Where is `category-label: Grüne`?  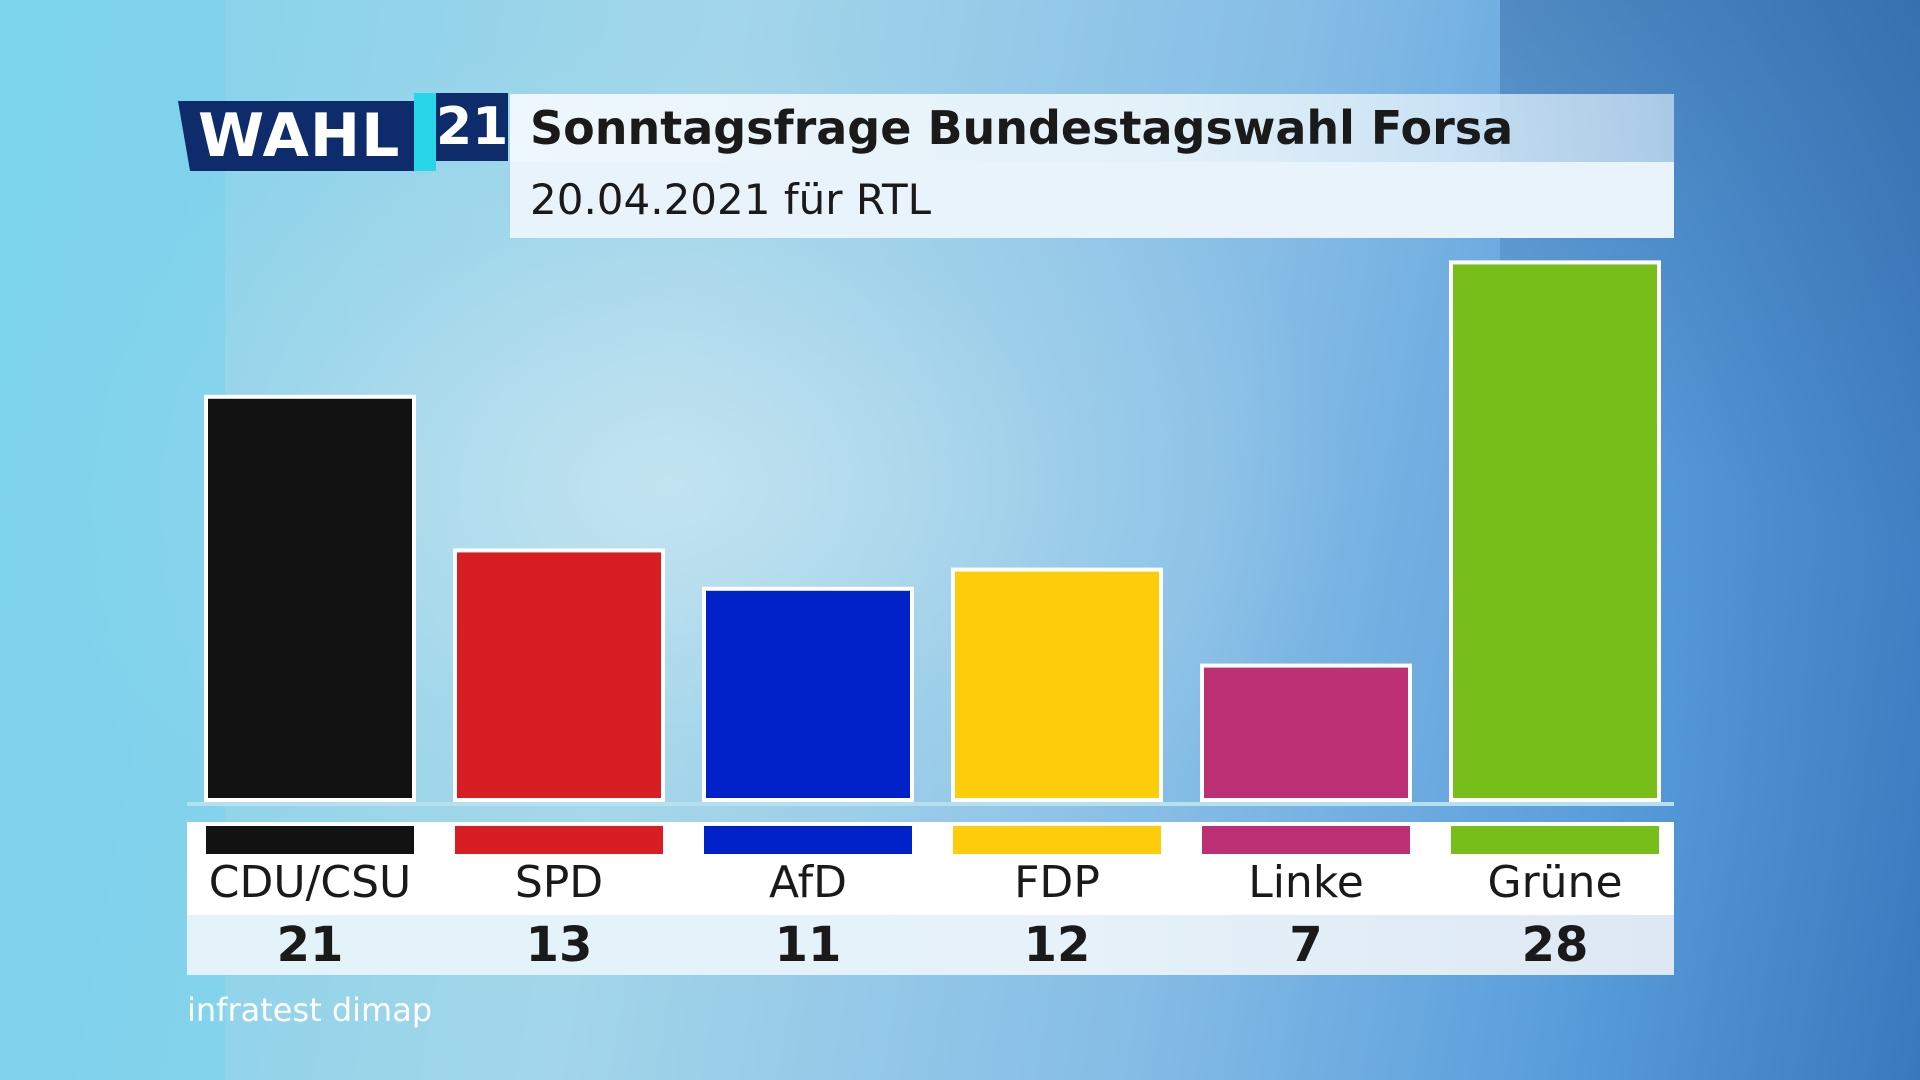
category-label: Grüne is located at coordinates (1555, 882).